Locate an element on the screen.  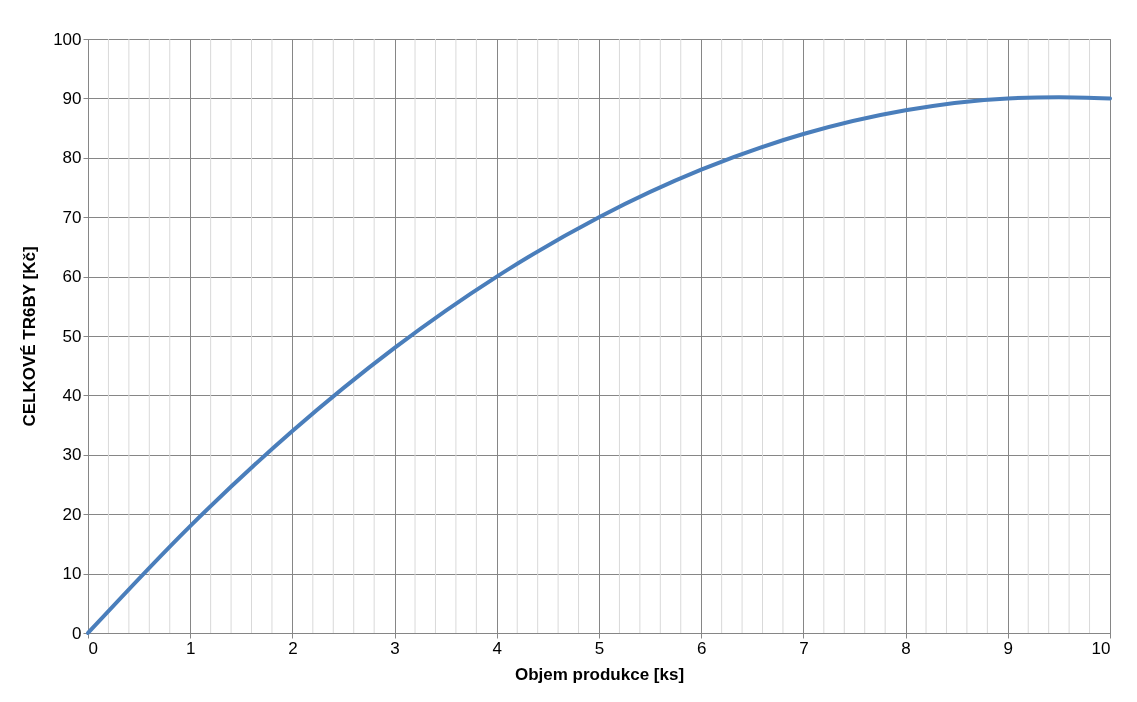
y-tick-label: 0 is located at coordinates (77, 633).